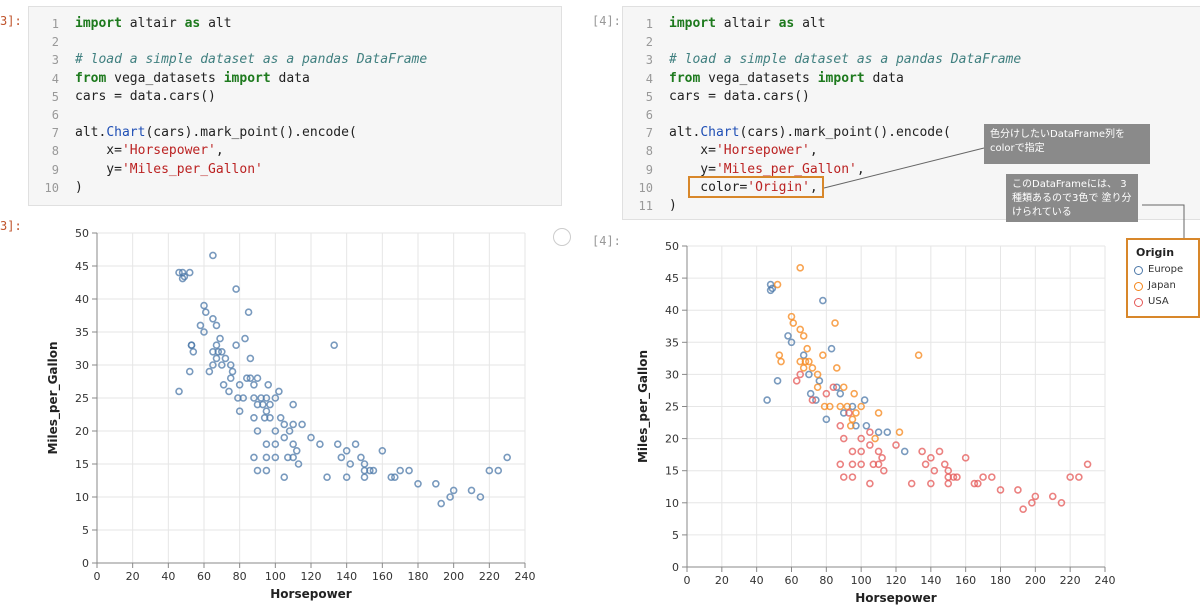 The image size is (1200, 610). I want to click on line-number: 11, so click(645, 206).